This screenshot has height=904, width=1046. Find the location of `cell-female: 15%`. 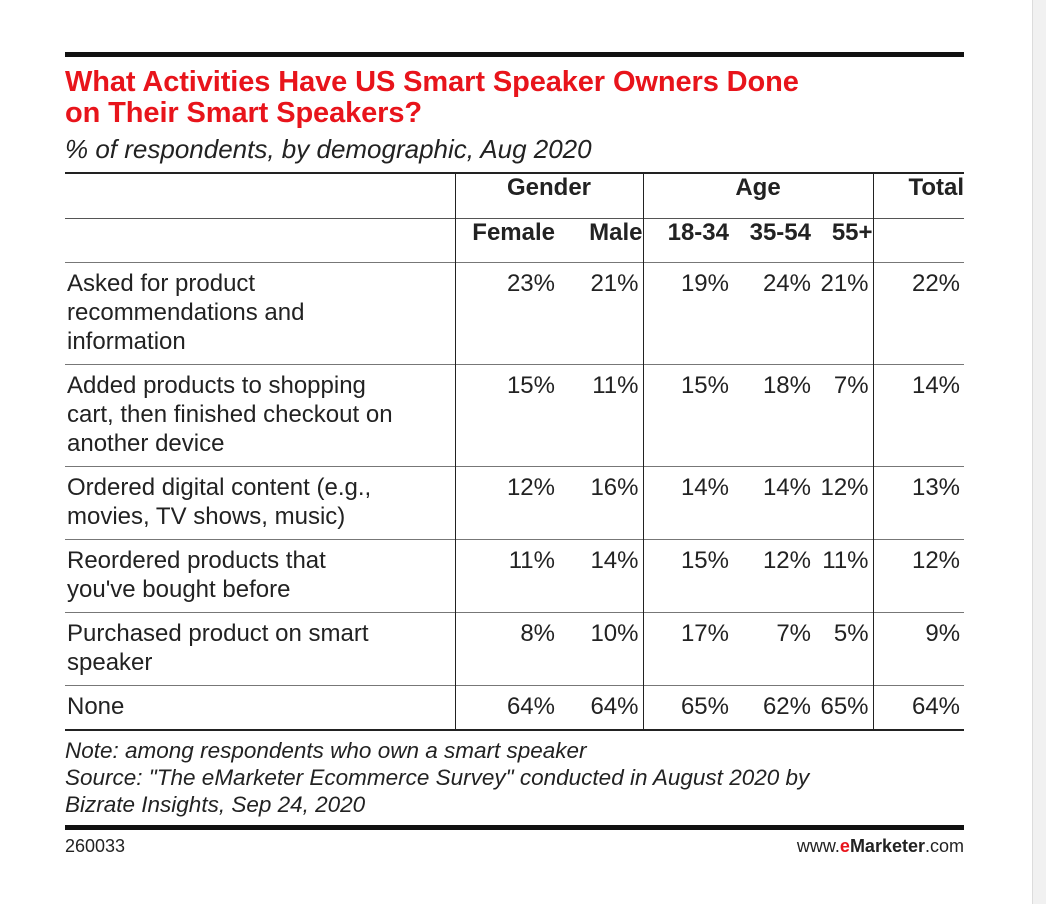

cell-female: 15% is located at coordinates (504, 415).